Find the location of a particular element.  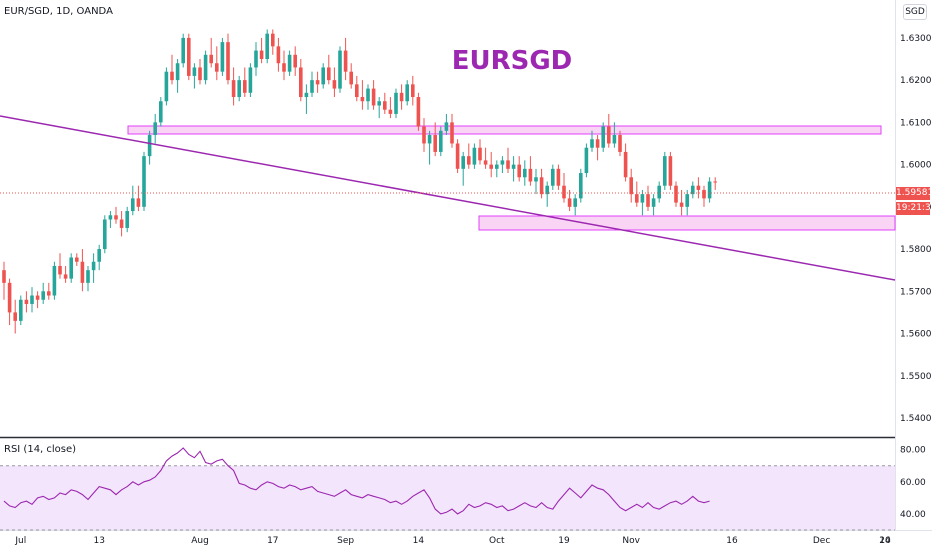

currency-badge: SGD is located at coordinates (915, 12).